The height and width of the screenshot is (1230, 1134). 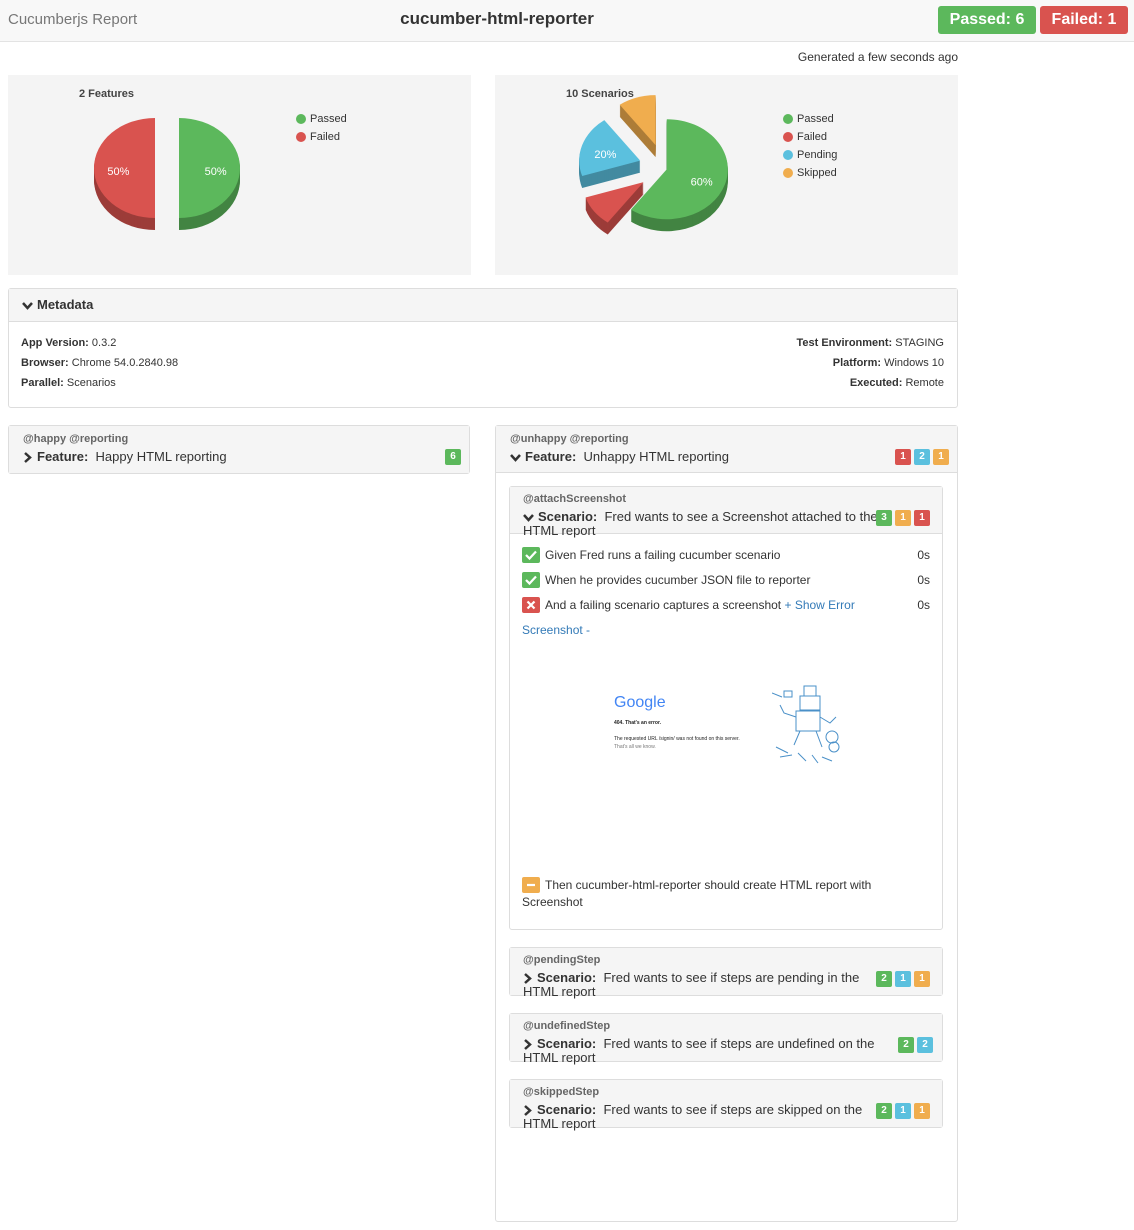 I want to click on feature-name: Unhappy HTML reporting, so click(x=656, y=456).